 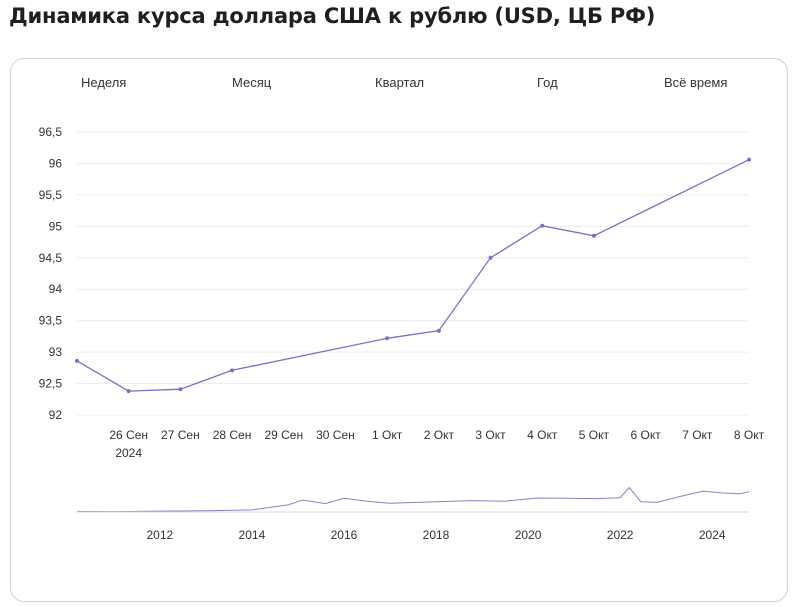 I want to click on navigator-year-label: 2014, so click(x=252, y=535).